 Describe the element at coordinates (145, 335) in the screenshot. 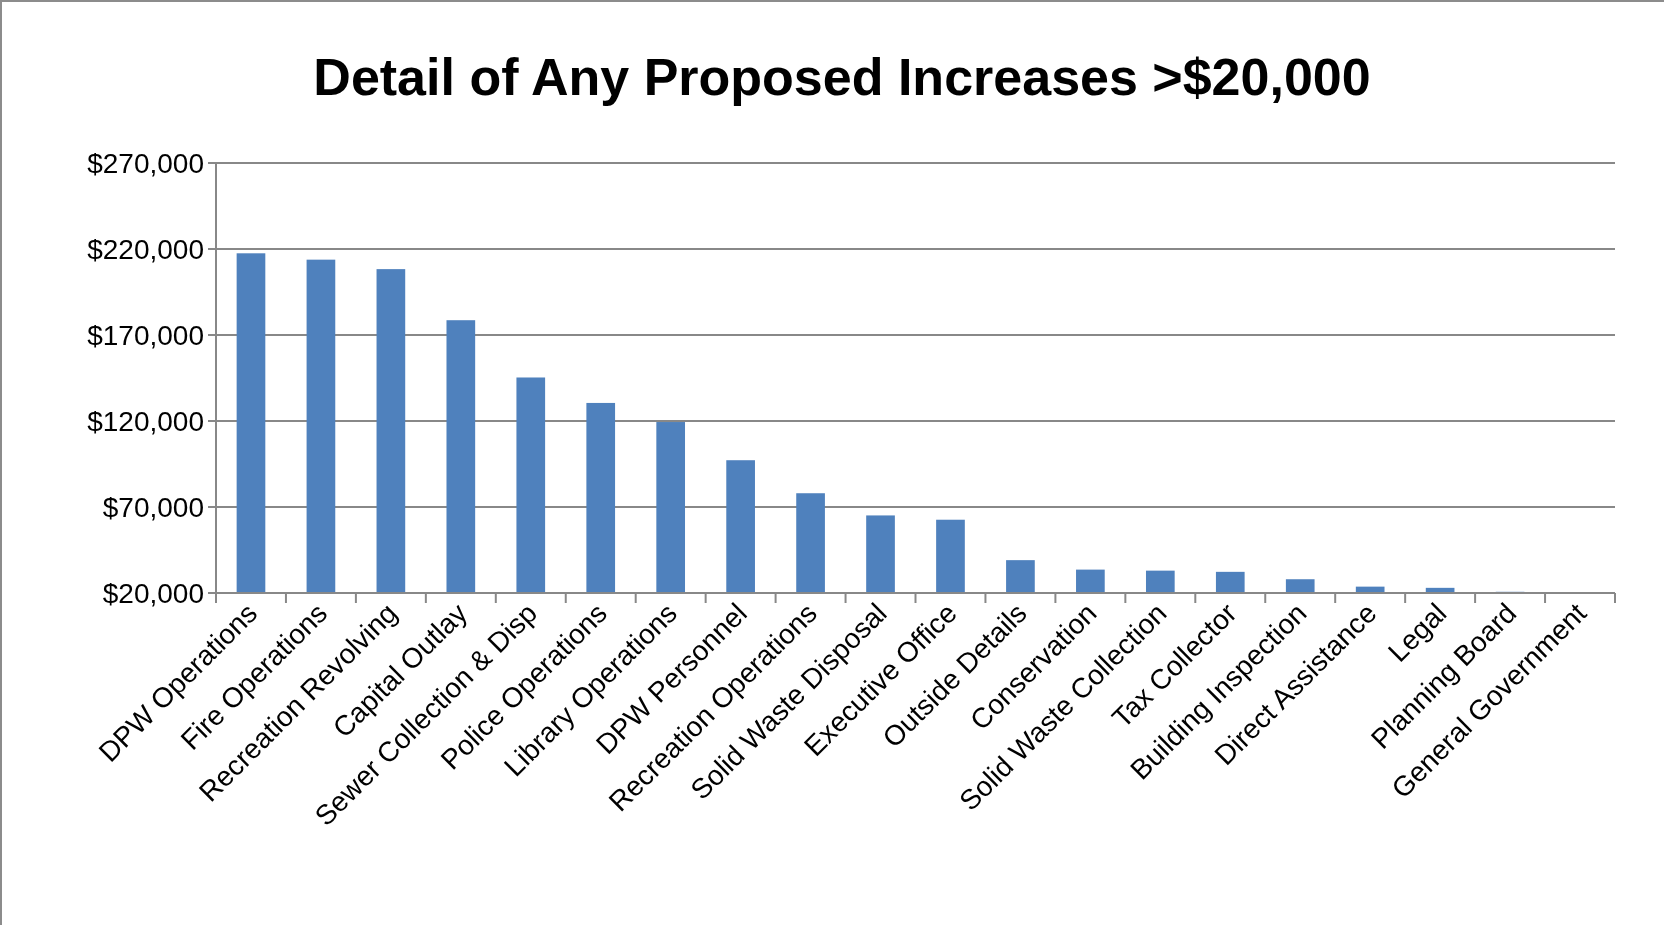

I see `y-tick-label: $170,000` at that location.